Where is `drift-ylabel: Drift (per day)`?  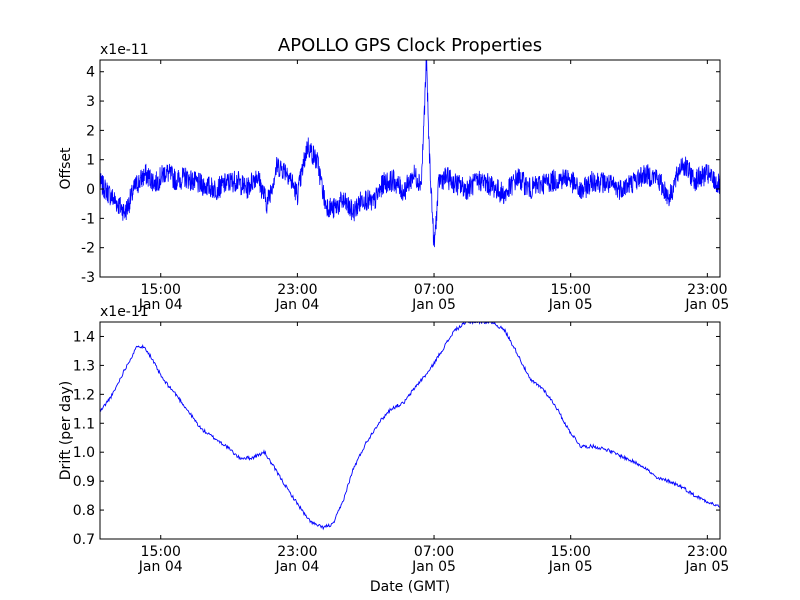
drift-ylabel: Drift (per day) is located at coordinates (66, 430).